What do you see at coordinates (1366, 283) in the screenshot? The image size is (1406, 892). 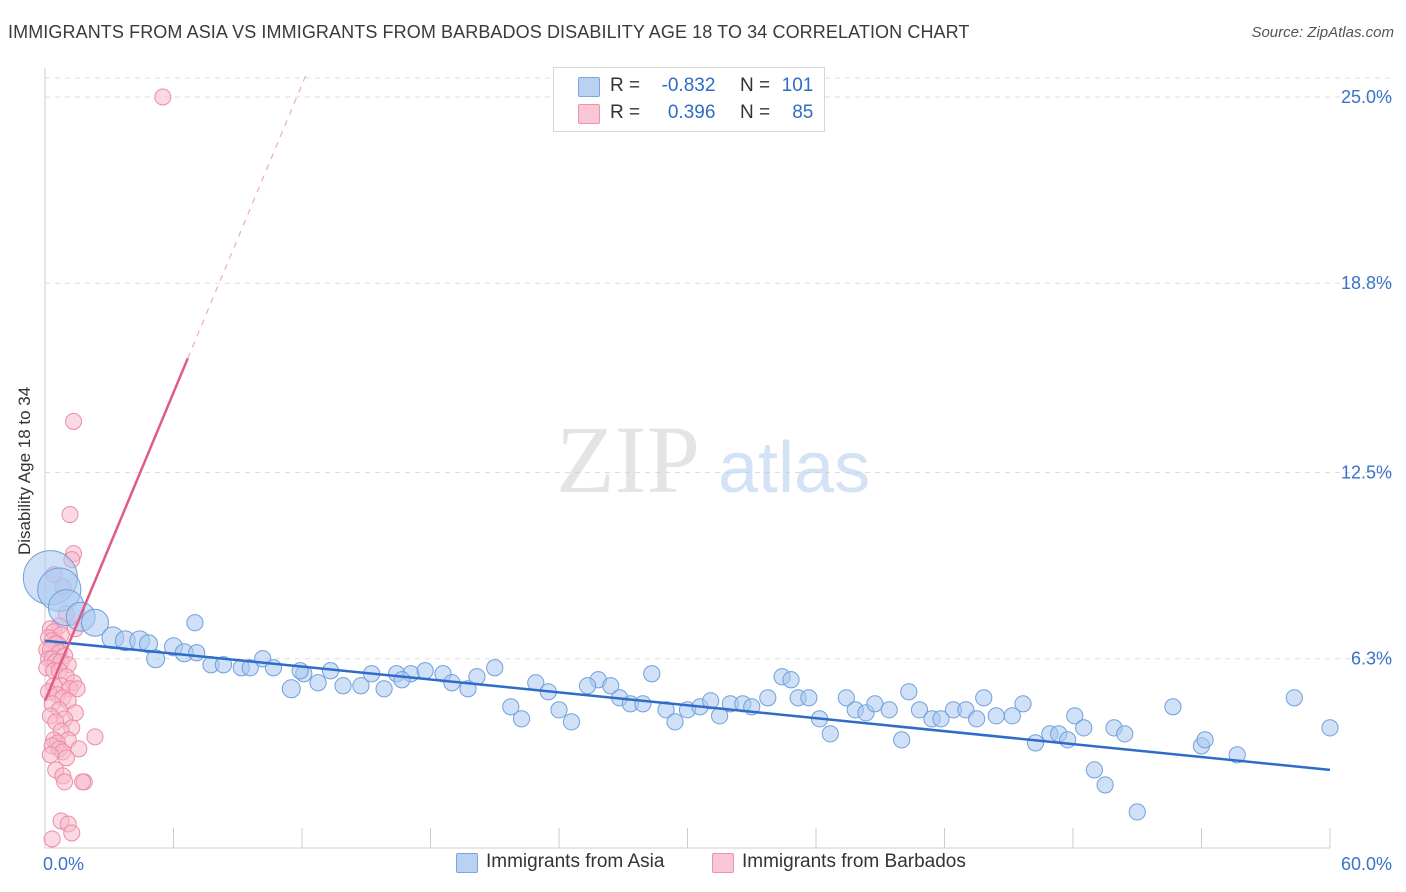 I see `y-tick-label: 18.8%` at bounding box center [1366, 283].